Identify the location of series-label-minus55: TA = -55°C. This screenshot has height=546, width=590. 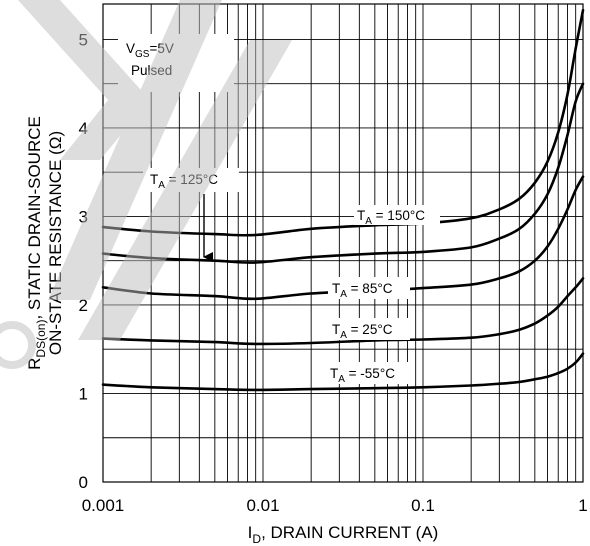
(362, 375).